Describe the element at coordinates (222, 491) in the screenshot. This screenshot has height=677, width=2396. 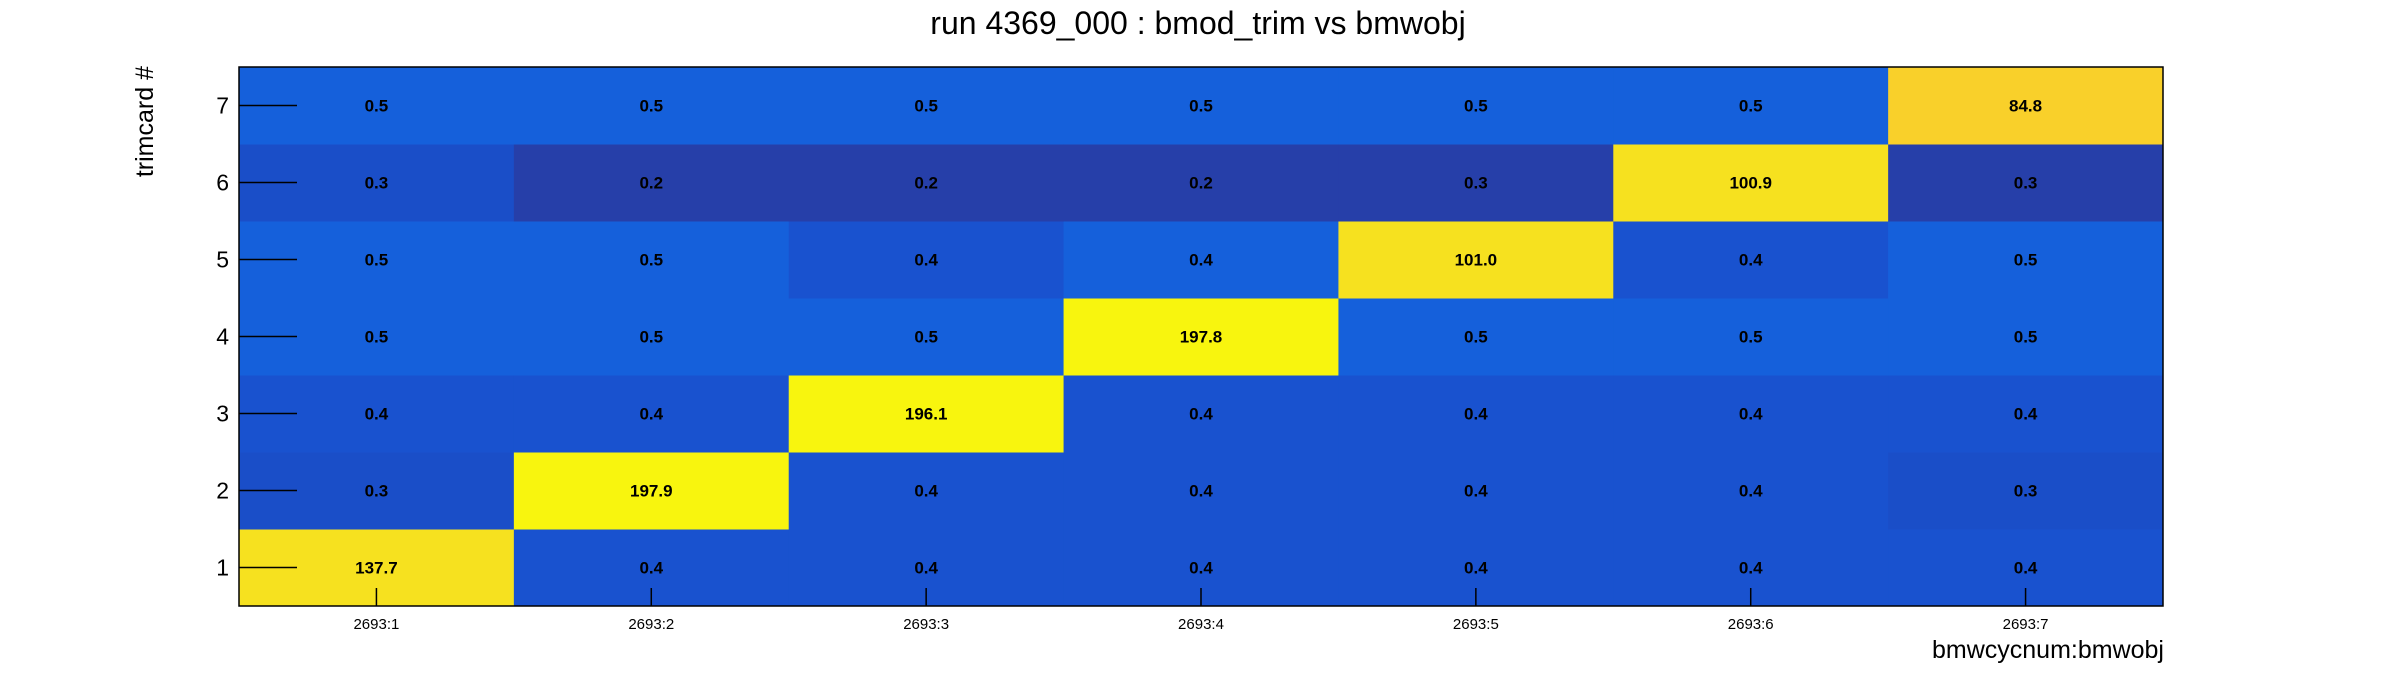
I see `y-tick-label: 2` at that location.